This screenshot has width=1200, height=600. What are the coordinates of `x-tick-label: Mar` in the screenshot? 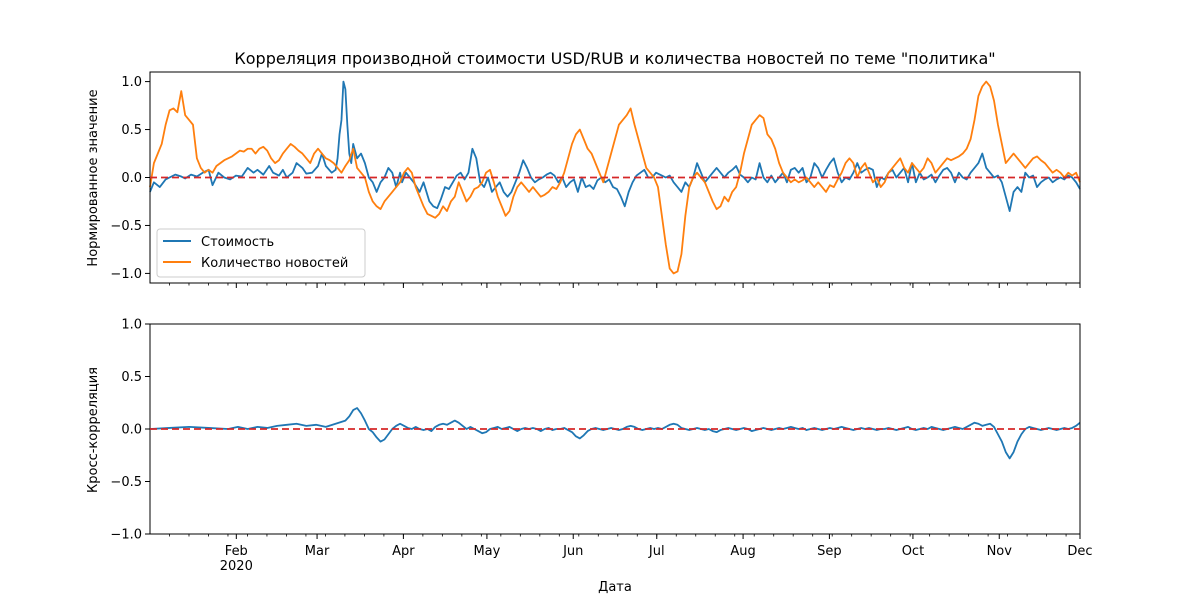 It's located at (317, 551).